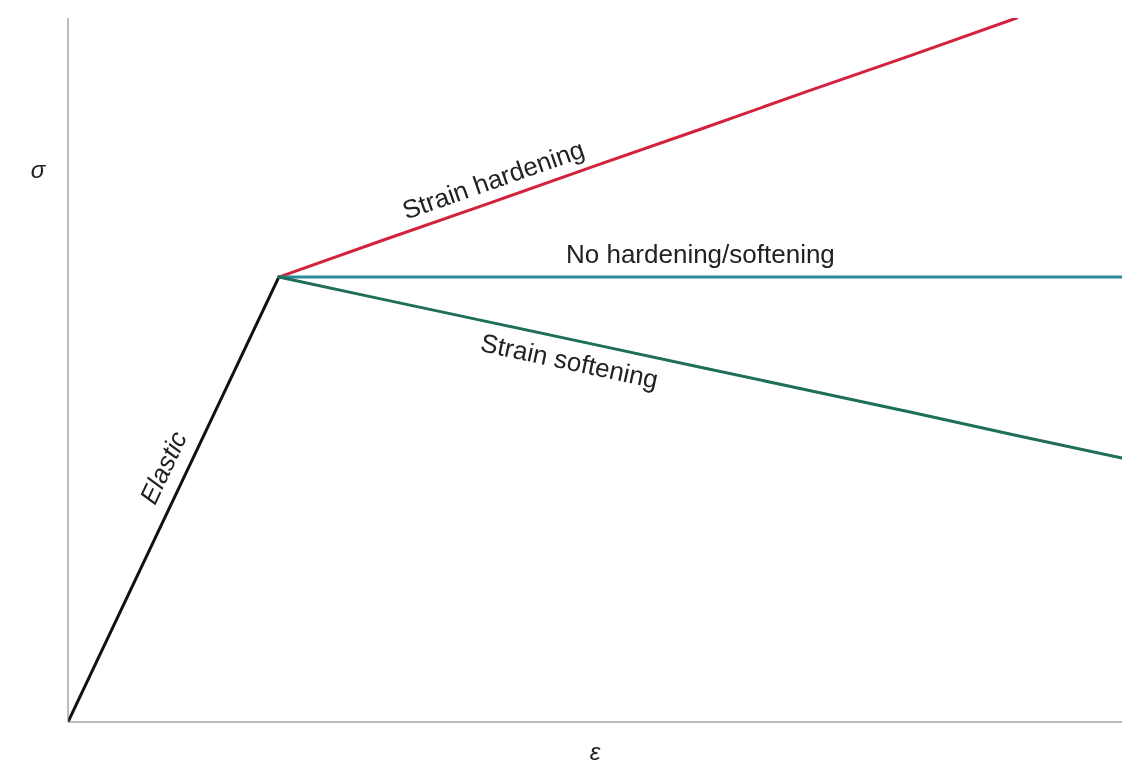 The height and width of the screenshot is (780, 1145). Describe the element at coordinates (700, 254) in the screenshot. I see `series-label: No hardening/softening` at that location.